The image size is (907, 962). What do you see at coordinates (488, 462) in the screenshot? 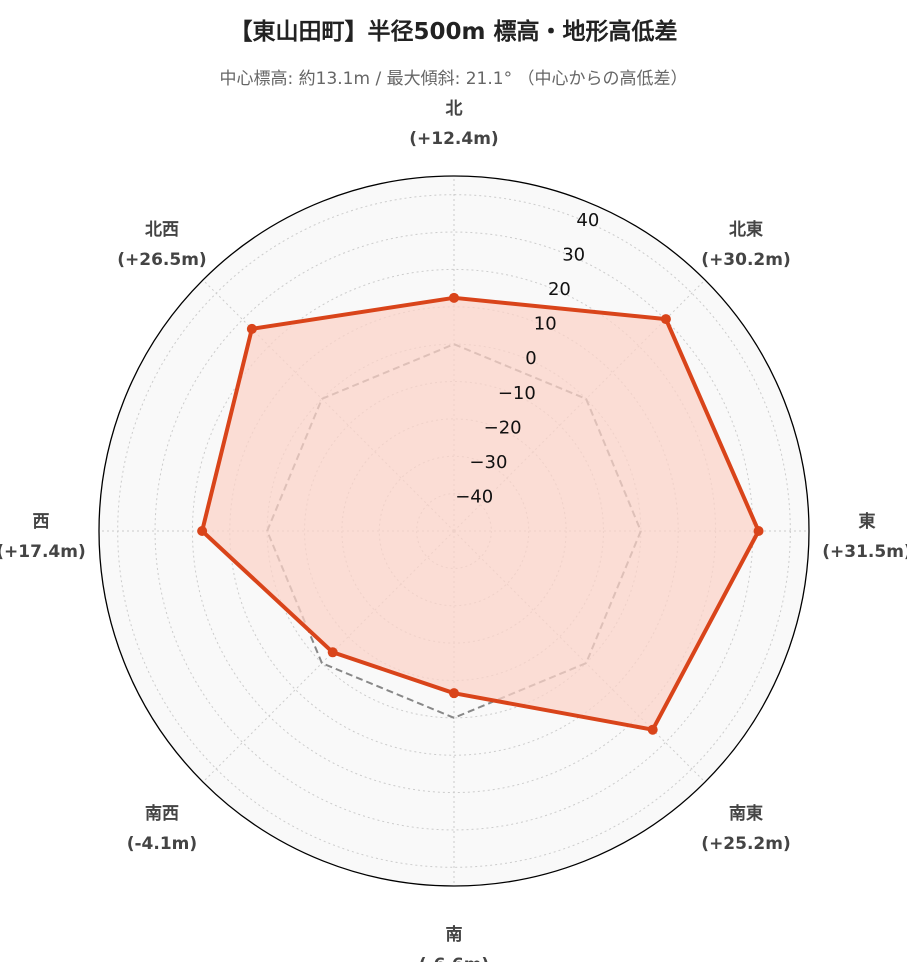
I see `r-tick-label-7: −30` at bounding box center [488, 462].